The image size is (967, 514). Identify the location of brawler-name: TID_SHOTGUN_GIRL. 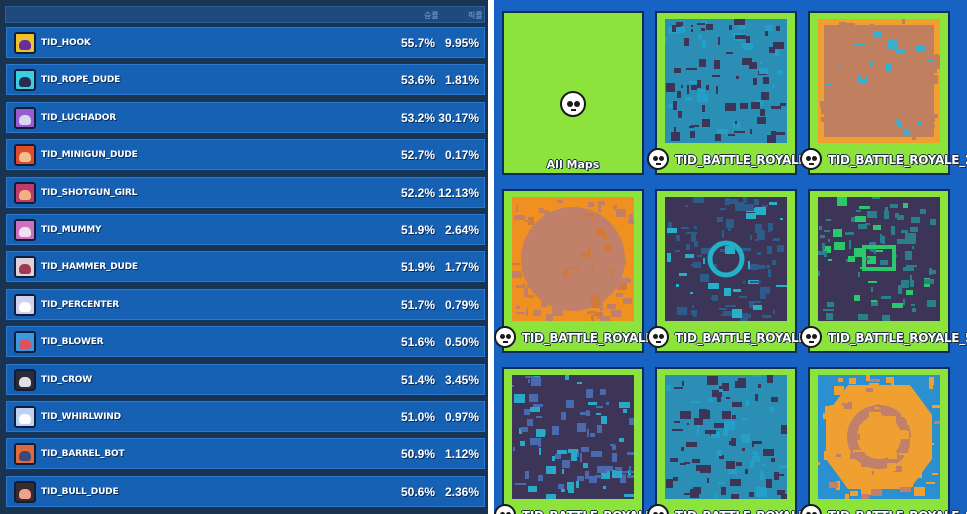
(89, 192).